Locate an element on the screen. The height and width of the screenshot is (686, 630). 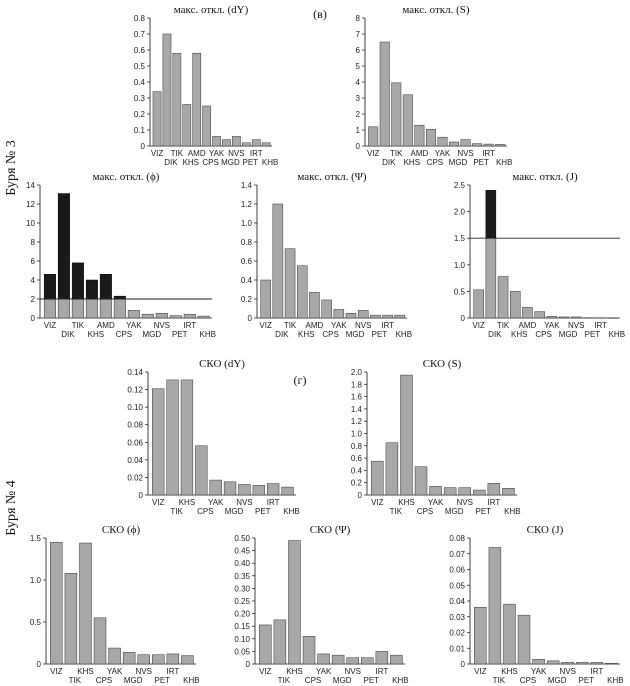
y-tick-label: 1.0 is located at coordinates (460, 265).